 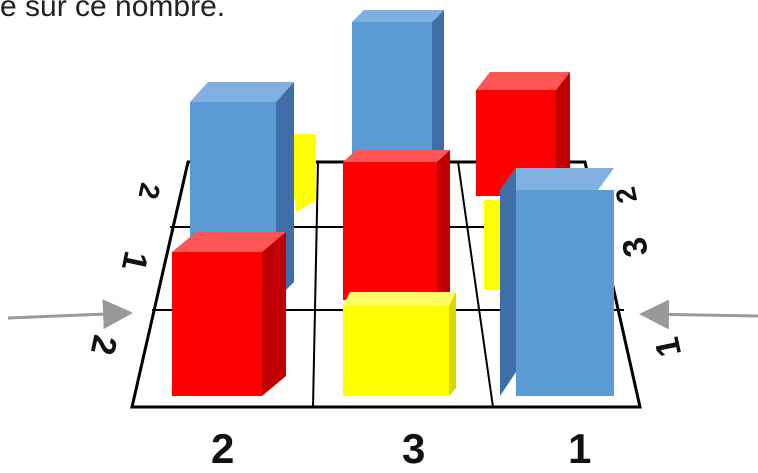 What do you see at coordinates (242, 191) in the screenshot?
I see `back-left-blue-cube` at bounding box center [242, 191].